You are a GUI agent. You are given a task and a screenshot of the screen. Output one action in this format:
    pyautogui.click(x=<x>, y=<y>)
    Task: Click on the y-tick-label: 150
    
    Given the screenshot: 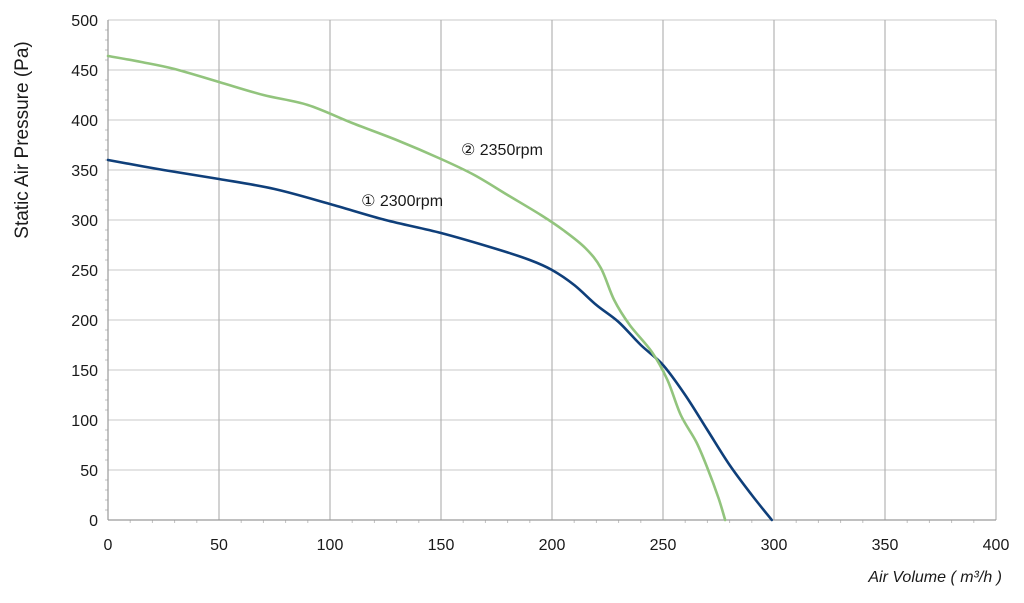 What is the action you would take?
    pyautogui.click(x=84, y=371)
    